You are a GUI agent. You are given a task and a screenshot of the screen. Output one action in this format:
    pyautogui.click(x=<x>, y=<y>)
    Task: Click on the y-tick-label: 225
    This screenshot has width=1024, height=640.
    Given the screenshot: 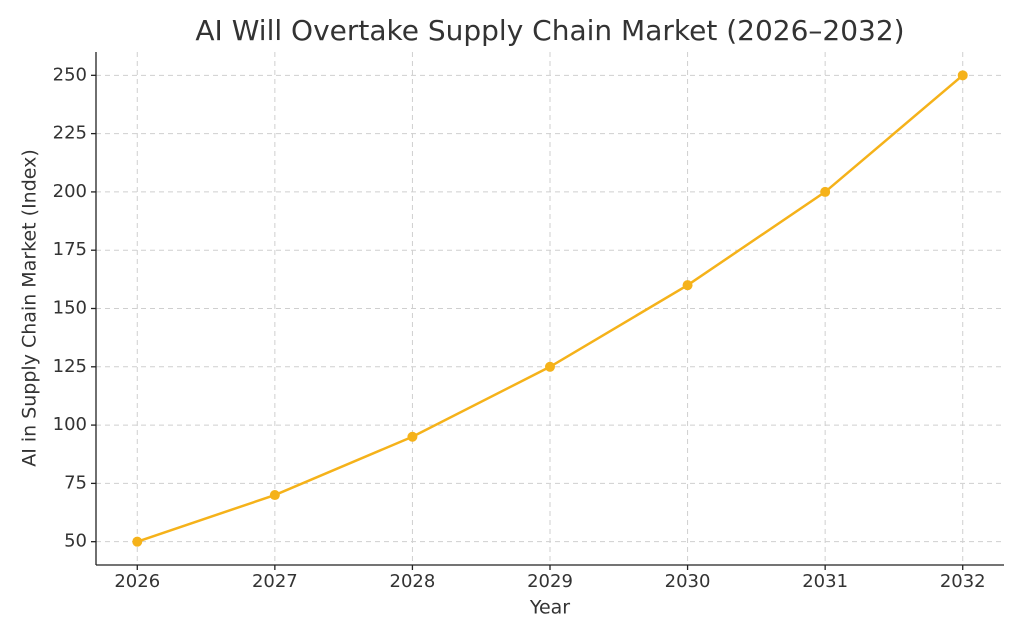 What is the action you would take?
    pyautogui.click(x=70, y=133)
    